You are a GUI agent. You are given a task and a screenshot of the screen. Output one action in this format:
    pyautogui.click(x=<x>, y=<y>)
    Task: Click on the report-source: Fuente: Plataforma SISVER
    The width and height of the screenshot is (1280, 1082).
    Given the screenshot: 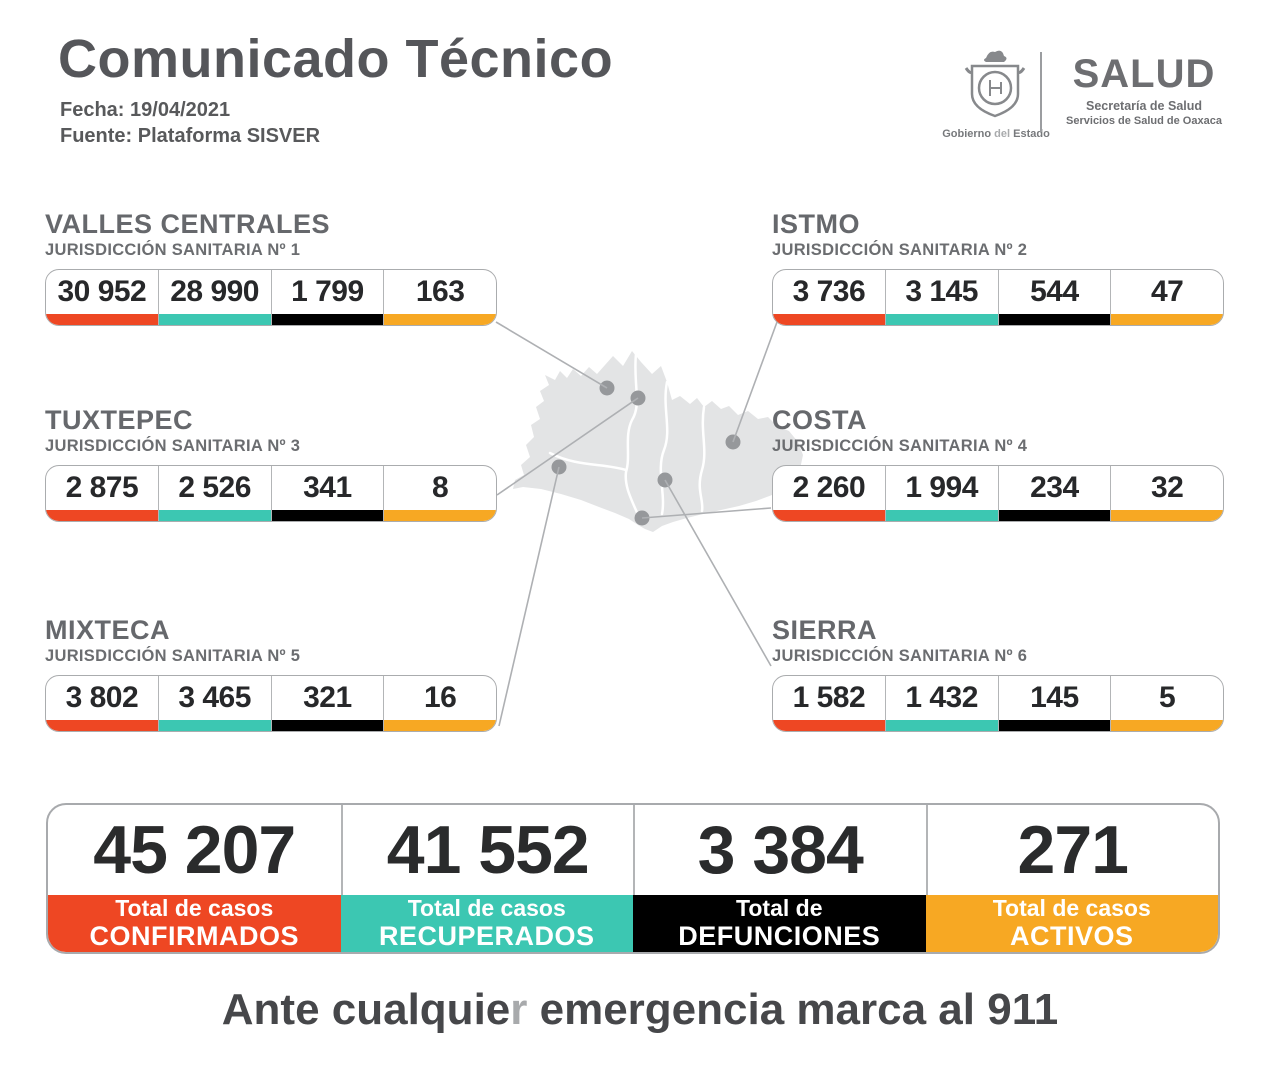 What is the action you would take?
    pyautogui.click(x=190, y=136)
    